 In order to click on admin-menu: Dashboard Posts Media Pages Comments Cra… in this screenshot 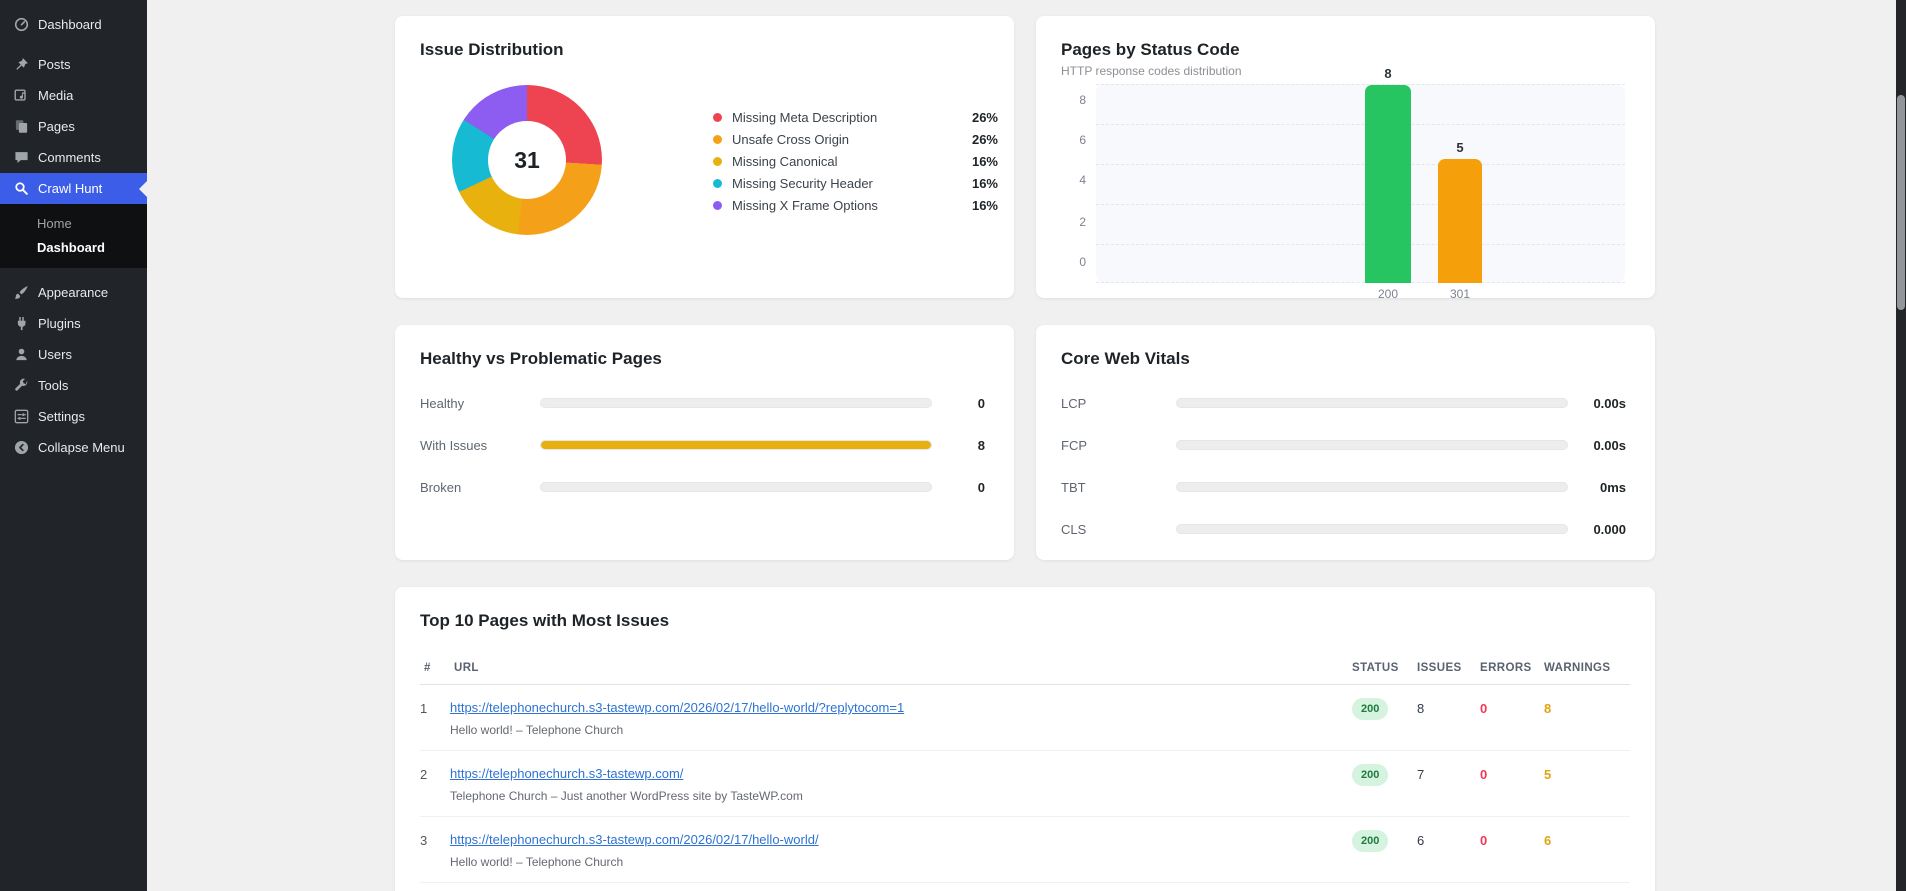, I will do `click(73, 102)`.